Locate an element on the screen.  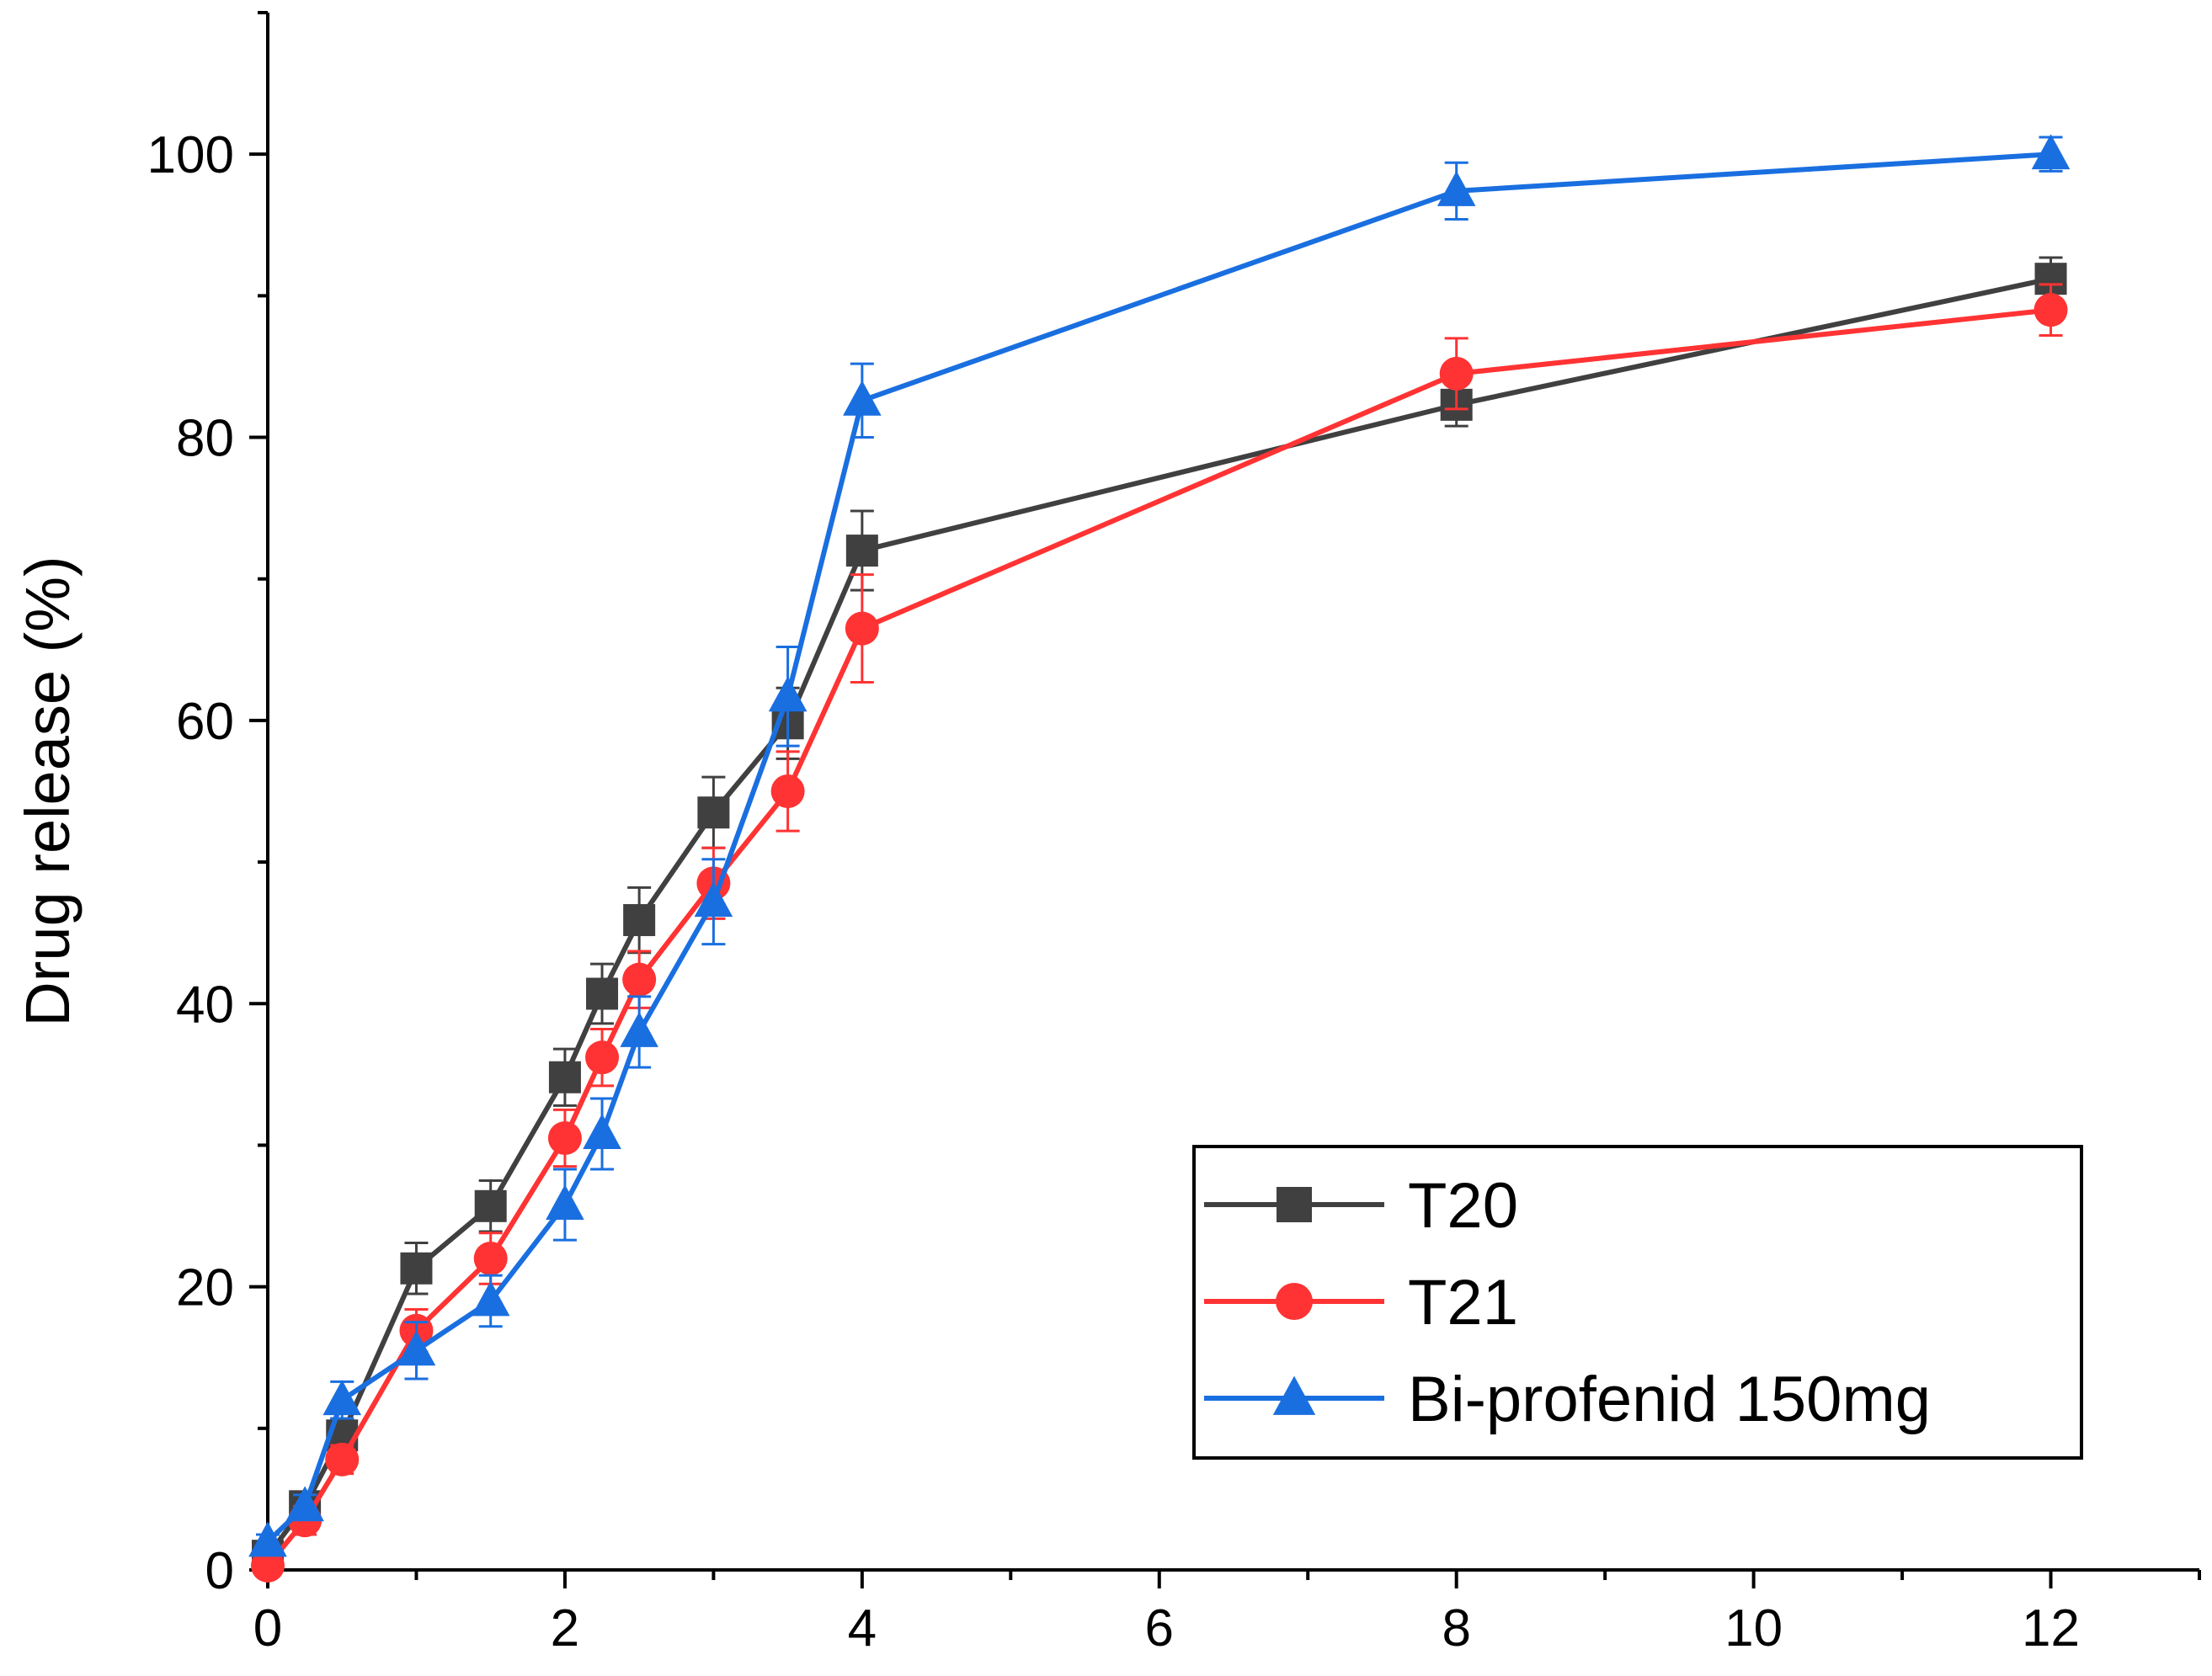
y-tick-label: 60 is located at coordinates (205, 722).